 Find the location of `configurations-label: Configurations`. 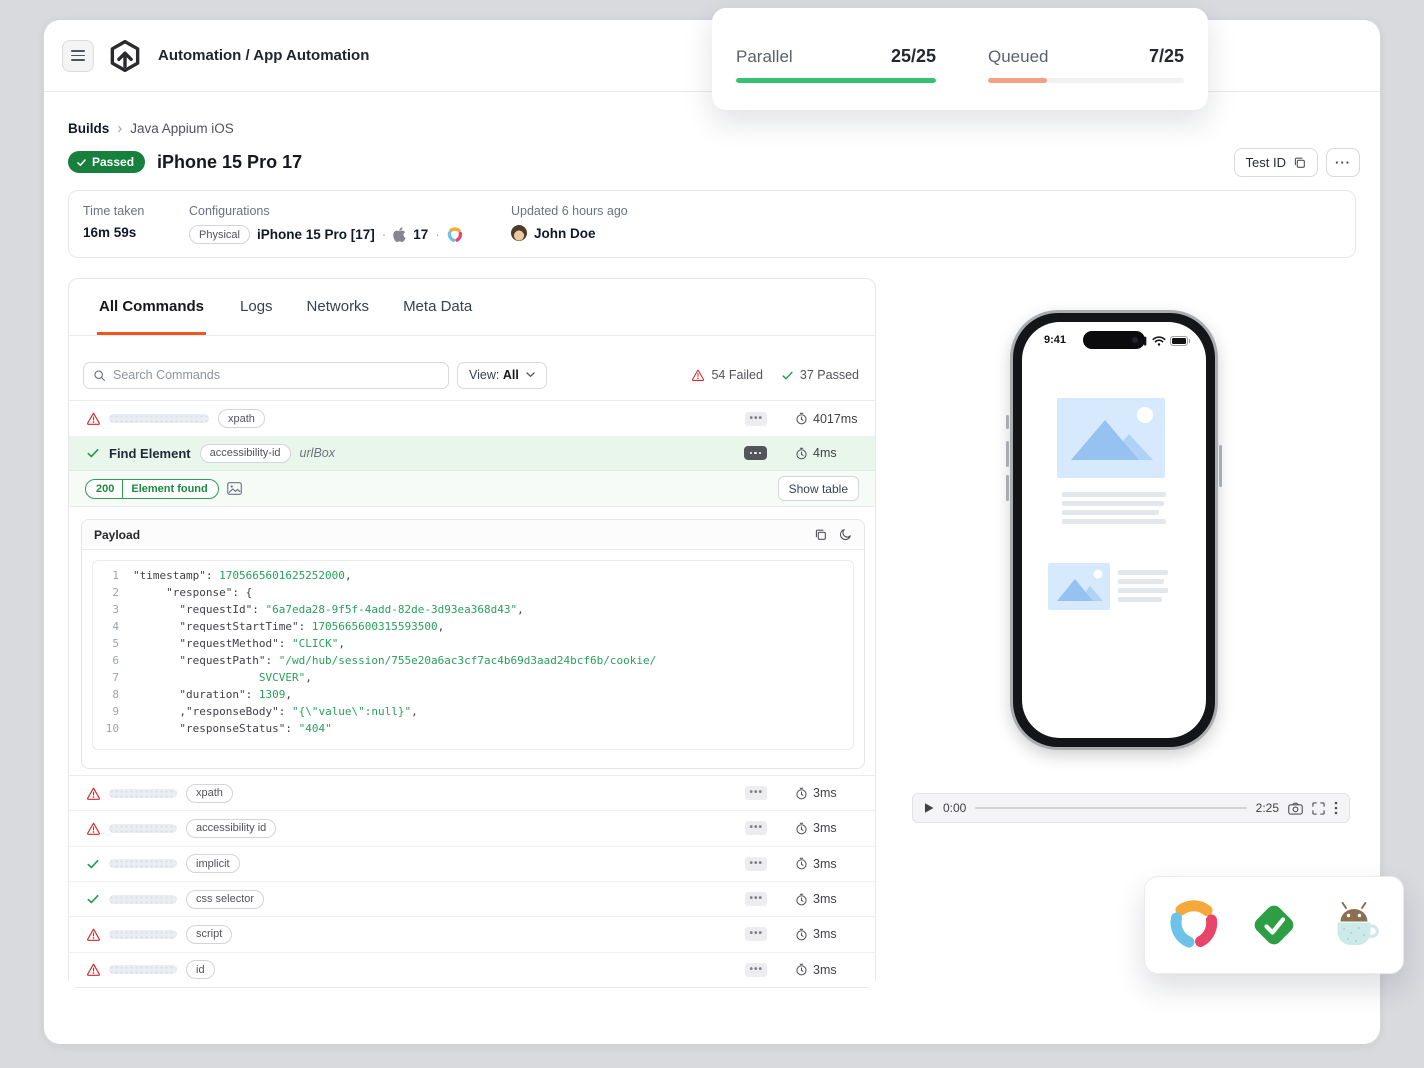

configurations-label: Configurations is located at coordinates (229, 211).